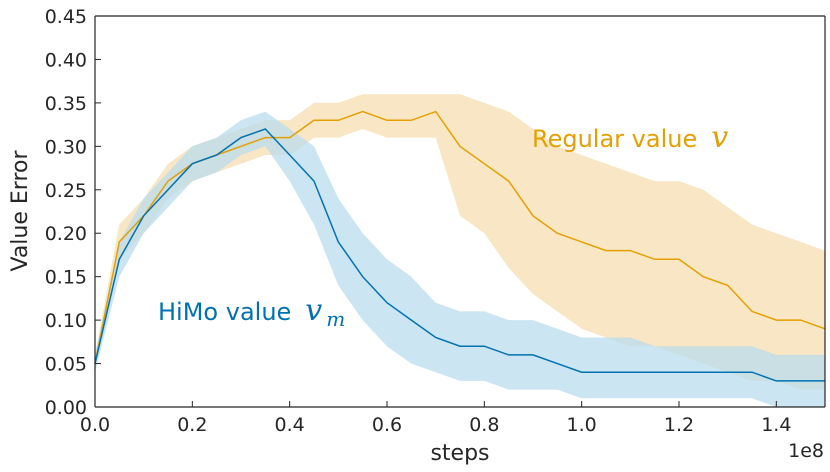 This screenshot has height=472, width=830. I want to click on series-label-himo-subscript: m, so click(335, 319).